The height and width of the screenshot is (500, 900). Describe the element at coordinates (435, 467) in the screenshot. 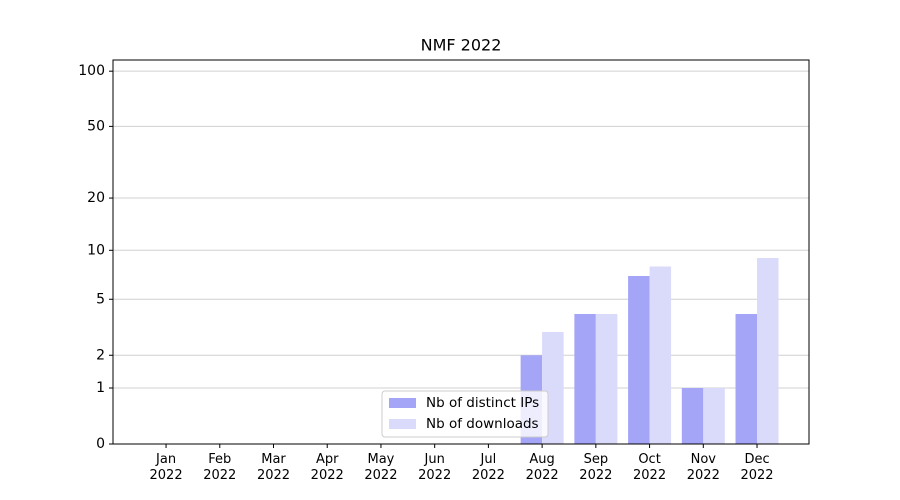

I see `x-tick-label: Jun 2022` at that location.